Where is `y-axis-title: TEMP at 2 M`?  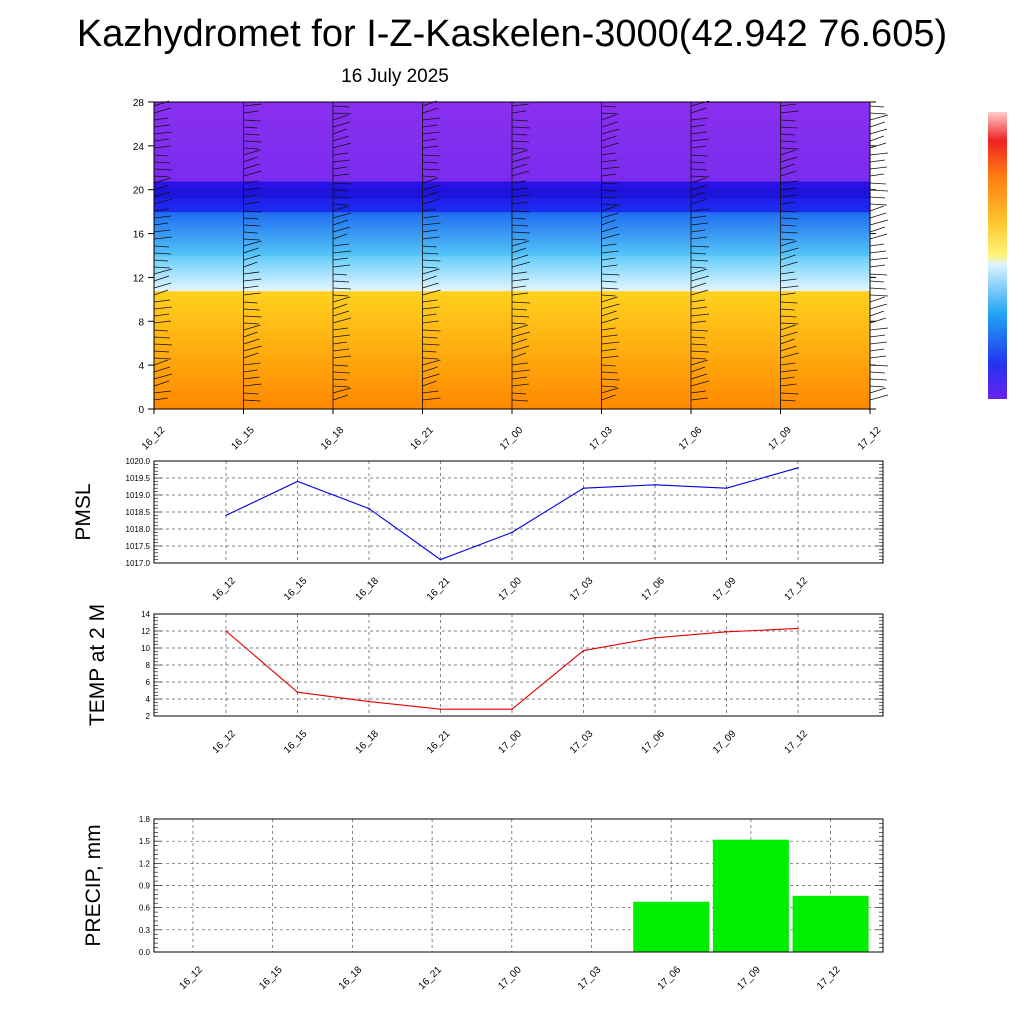
y-axis-title: TEMP at 2 M is located at coordinates (97, 665).